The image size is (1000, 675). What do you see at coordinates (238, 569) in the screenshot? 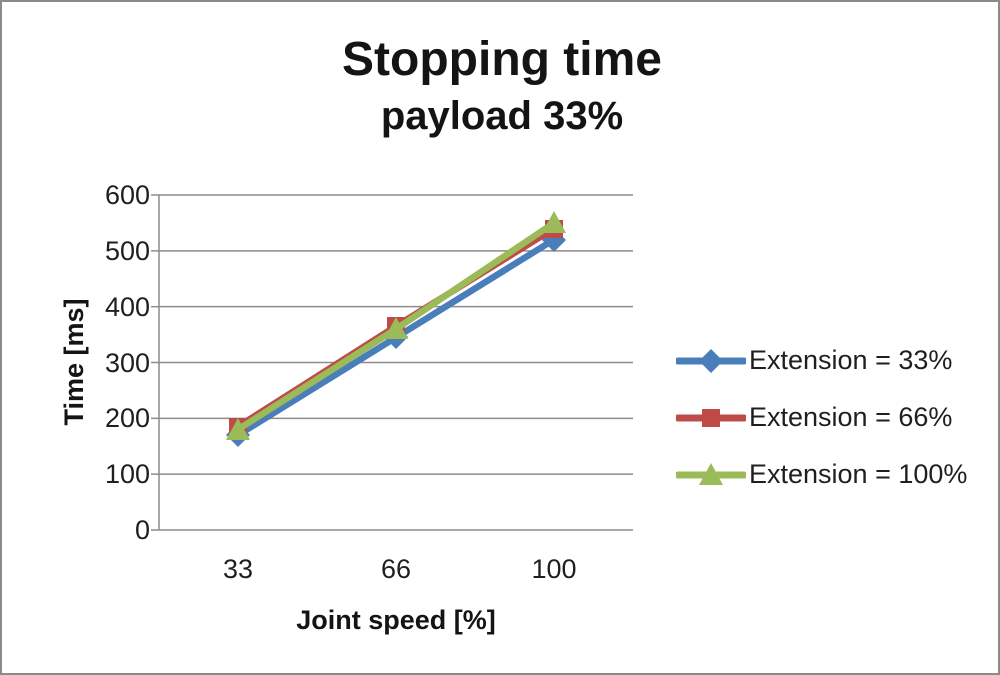
I see `x-tick-label: 33` at bounding box center [238, 569].